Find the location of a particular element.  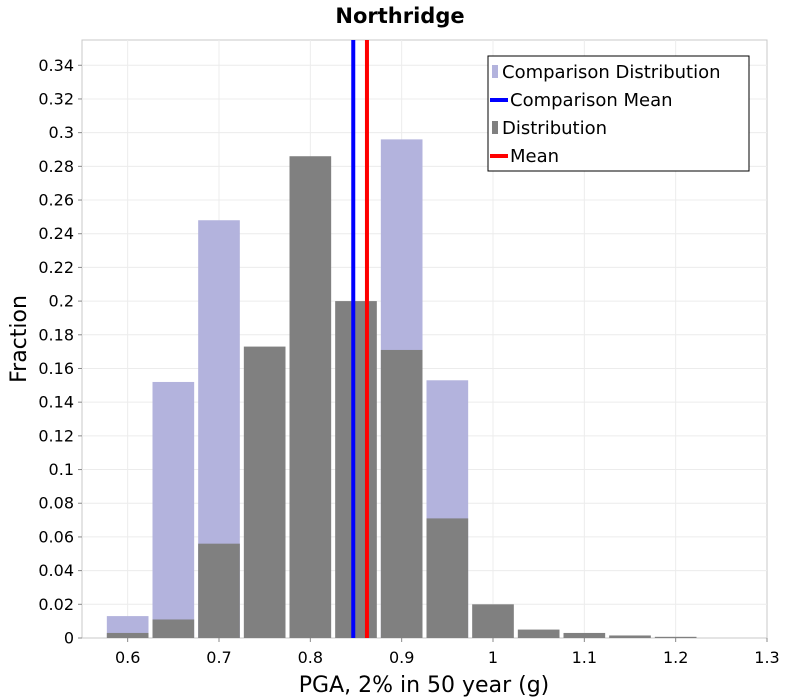

y-tick-label: 0 is located at coordinates (69, 638).